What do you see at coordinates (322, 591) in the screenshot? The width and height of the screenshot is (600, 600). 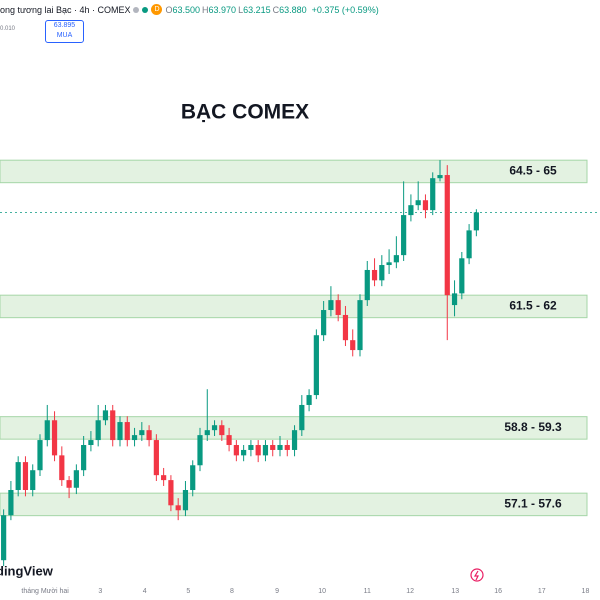 I see `x-tick-label: 10` at bounding box center [322, 591].